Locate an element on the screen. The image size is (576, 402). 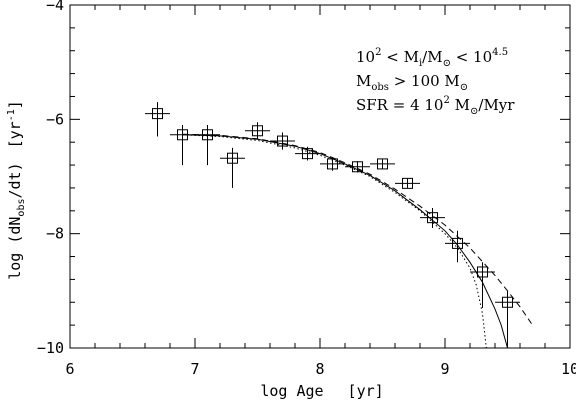
y-tick-label: −4 is located at coordinates (55, 7).